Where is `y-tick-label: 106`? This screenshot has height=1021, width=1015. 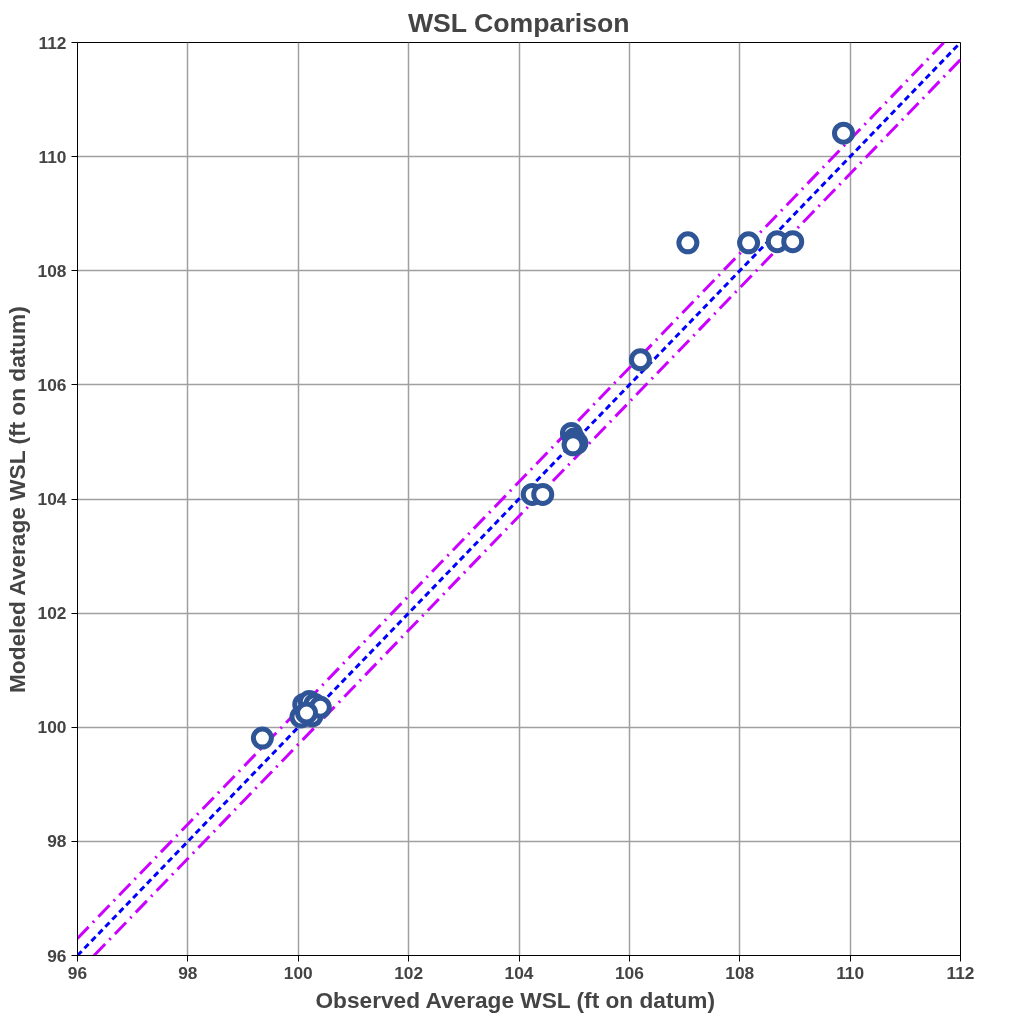 y-tick-label: 106 is located at coordinates (52, 384).